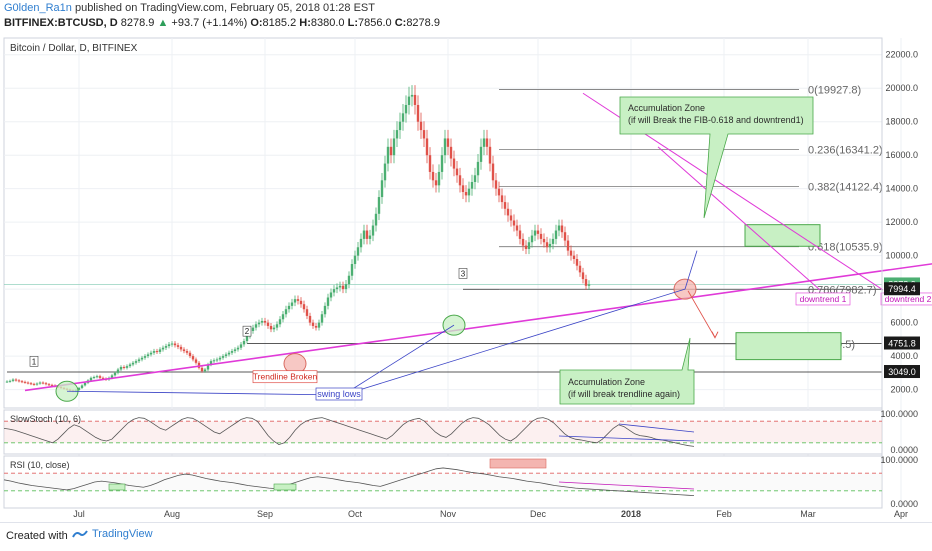  What do you see at coordinates (205, 393) in the screenshot?
I see `swing-low-arrow` at bounding box center [205, 393].